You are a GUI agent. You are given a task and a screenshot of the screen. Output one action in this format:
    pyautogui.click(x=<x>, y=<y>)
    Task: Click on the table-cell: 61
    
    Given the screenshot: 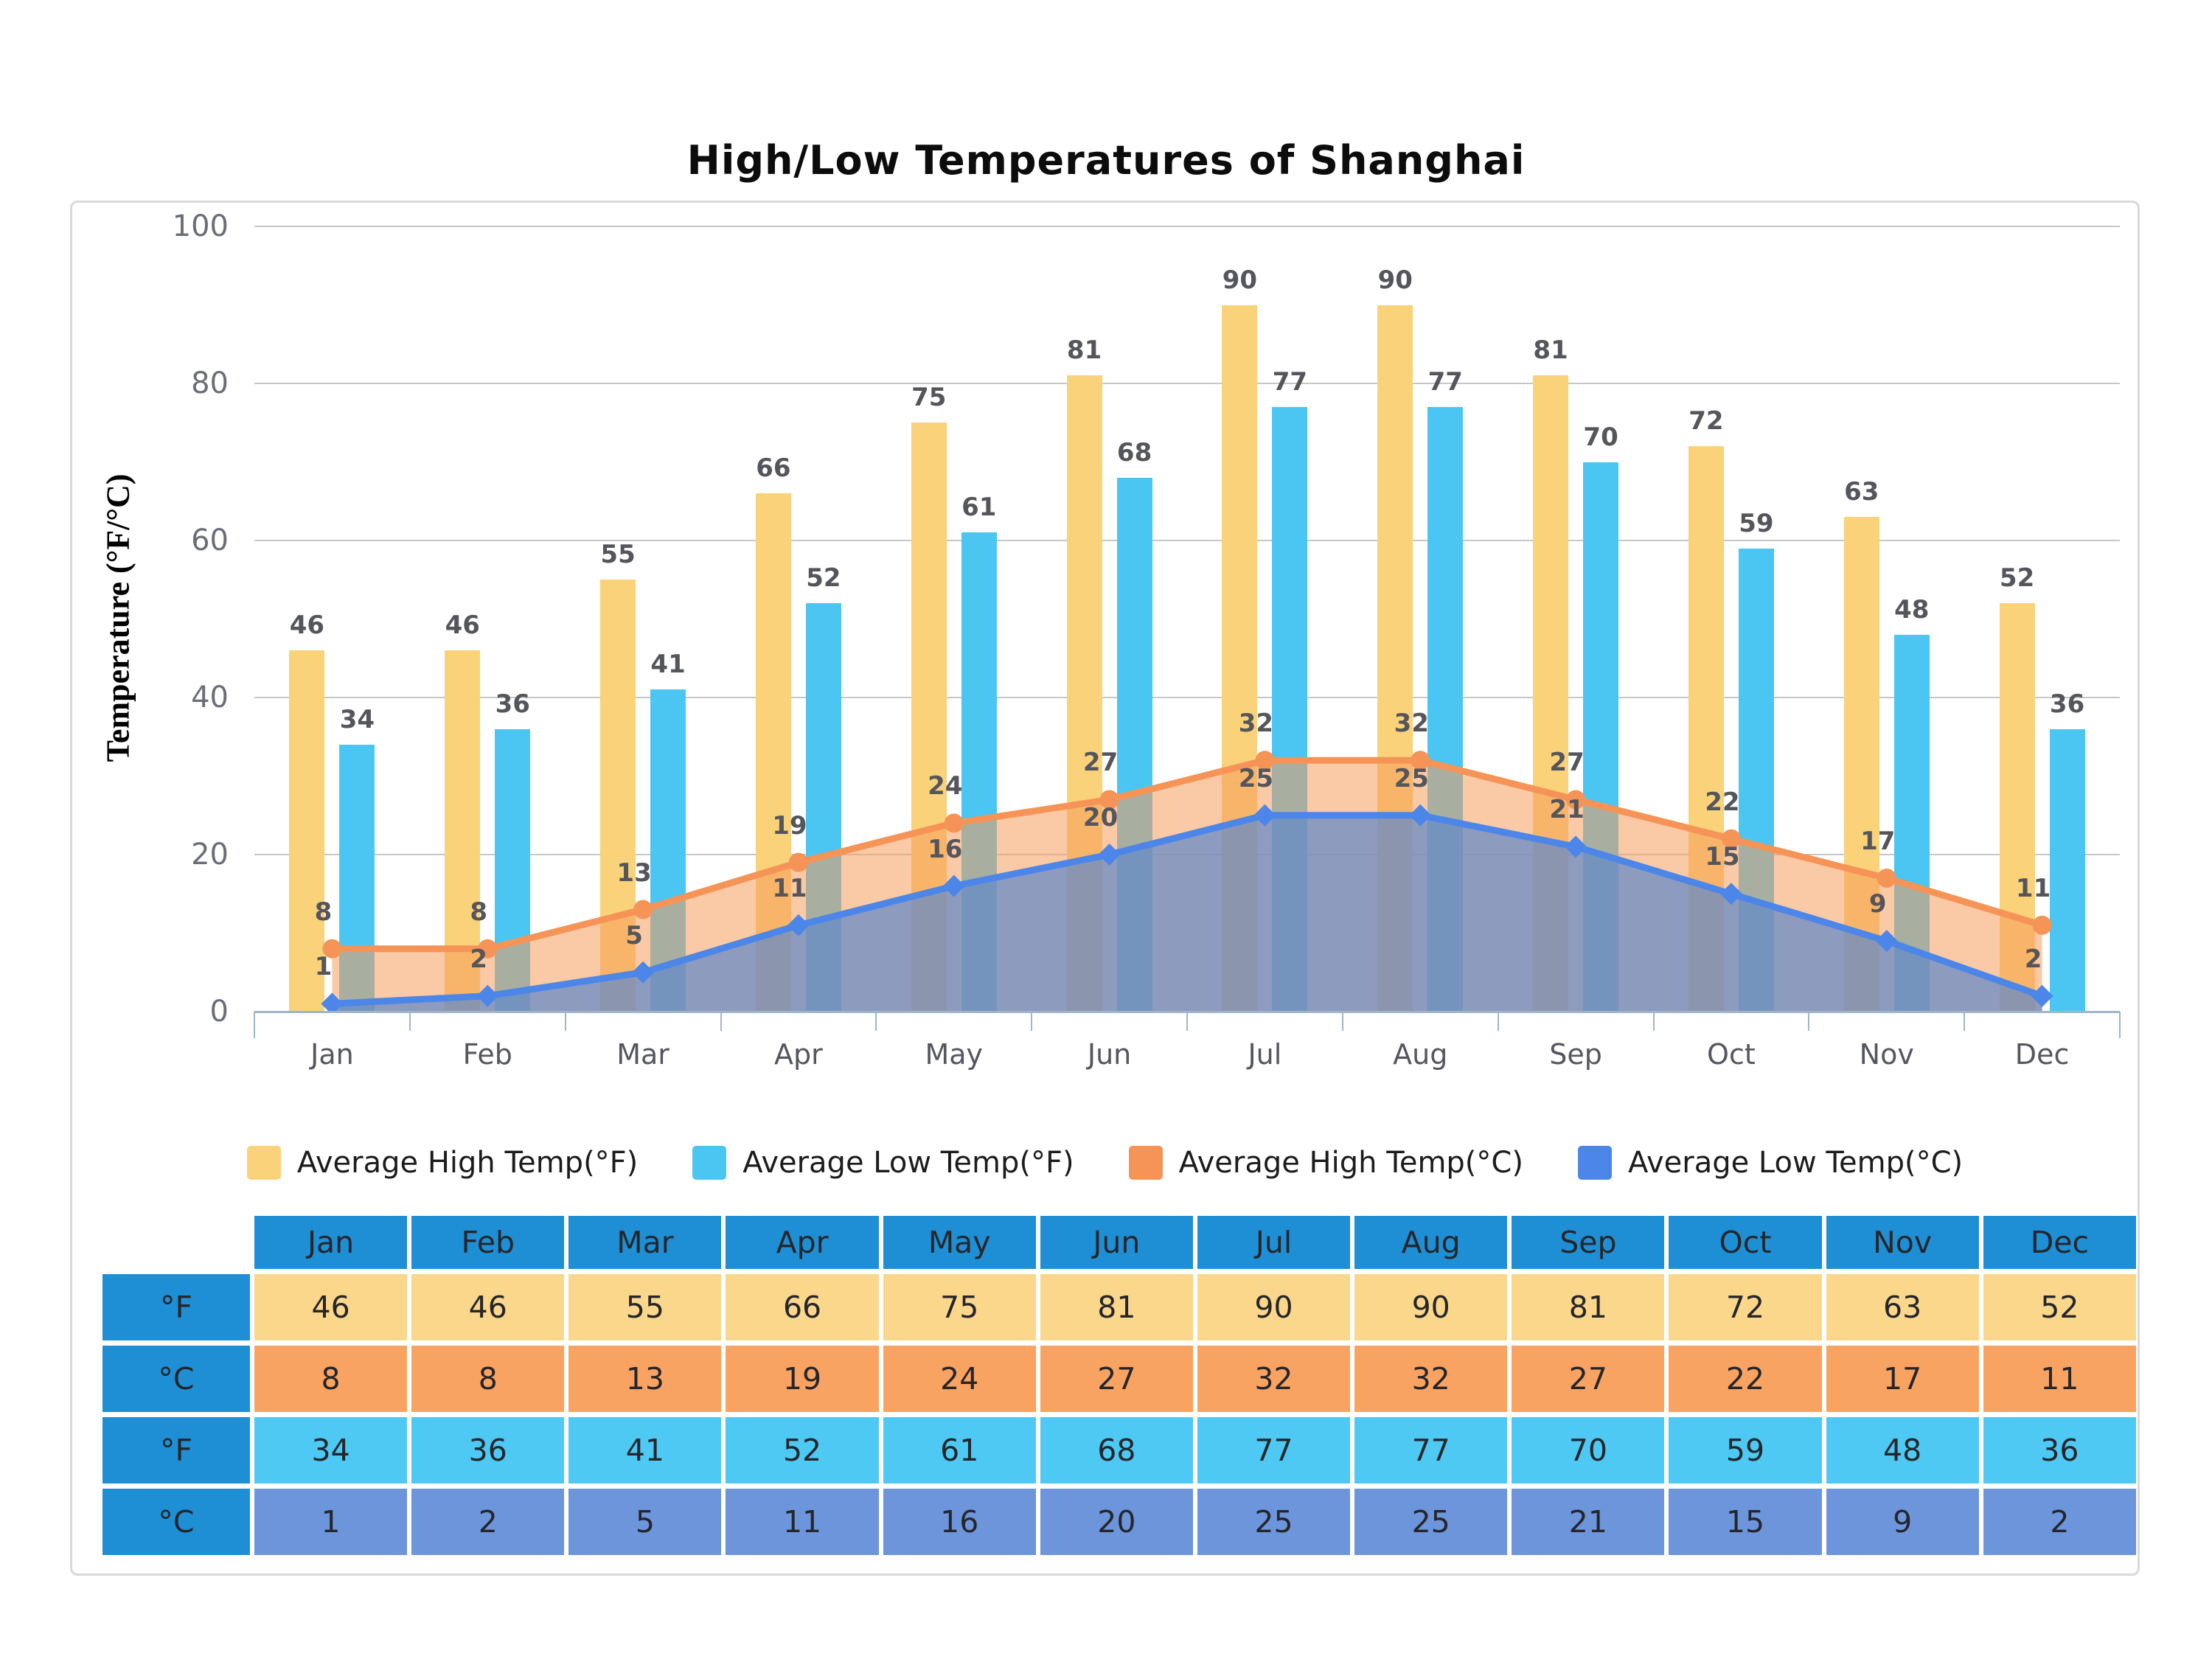 What is the action you would take?
    pyautogui.click(x=959, y=1450)
    